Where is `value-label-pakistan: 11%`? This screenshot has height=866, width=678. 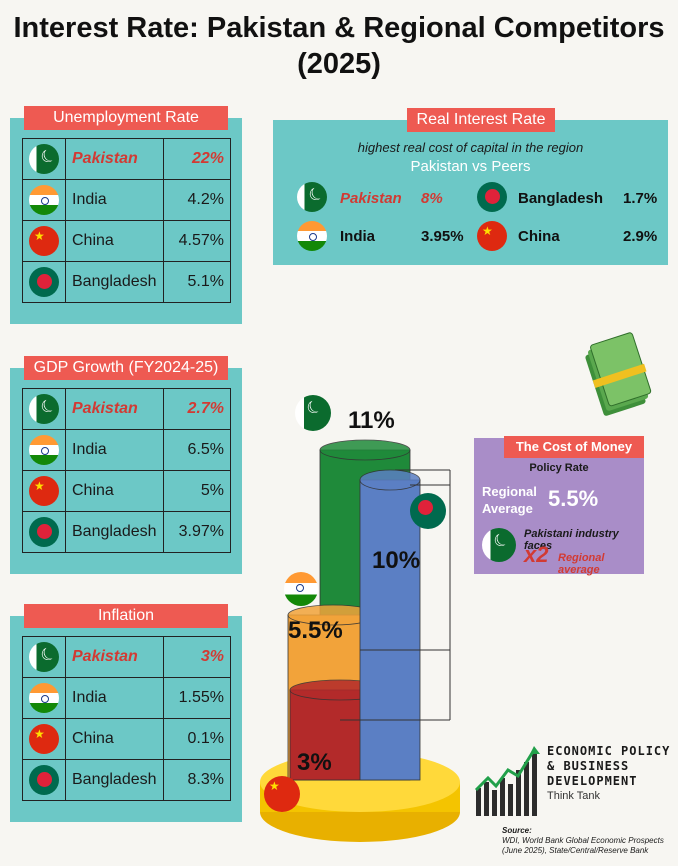
value-label-pakistan: 11% is located at coordinates (371, 420).